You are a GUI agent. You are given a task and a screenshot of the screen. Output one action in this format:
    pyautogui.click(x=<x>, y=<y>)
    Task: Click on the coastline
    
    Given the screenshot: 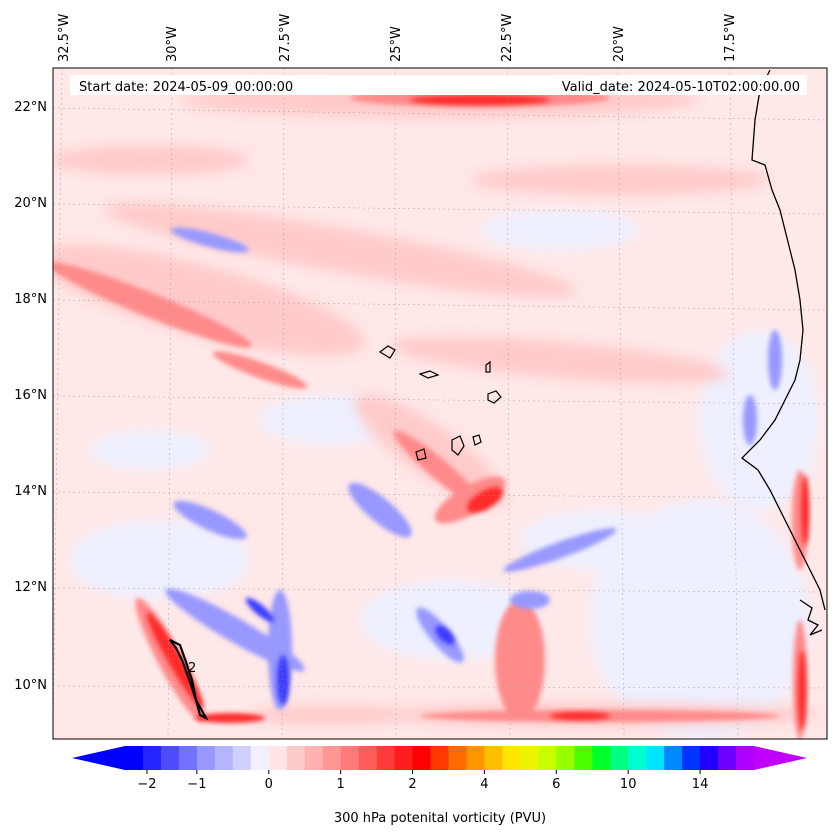 What is the action you would take?
    pyautogui.click(x=783, y=352)
    